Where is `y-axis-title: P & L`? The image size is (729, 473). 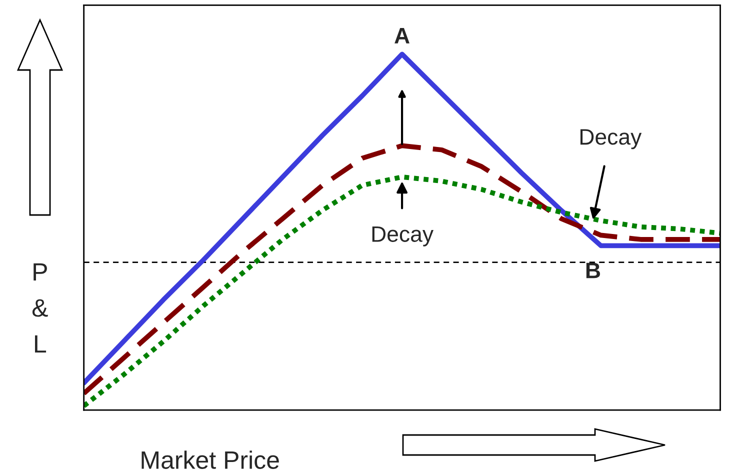 y-axis-title: P & L is located at coordinates (40, 308).